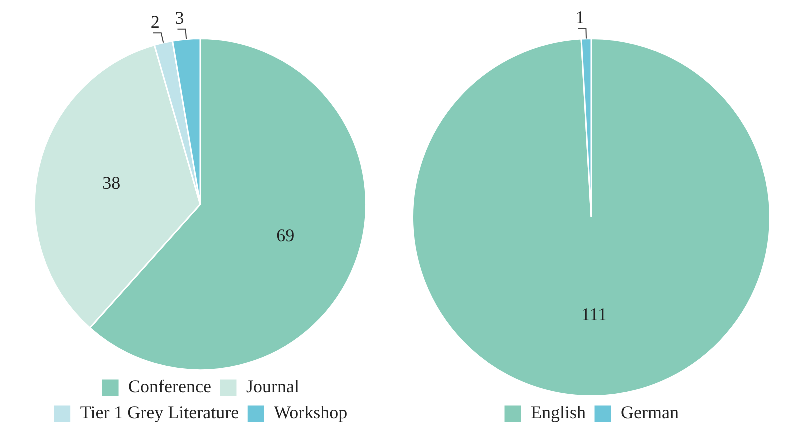 This screenshot has width=792, height=434. I want to click on legend-label: Tier 1 Grey Literature, so click(160, 412).